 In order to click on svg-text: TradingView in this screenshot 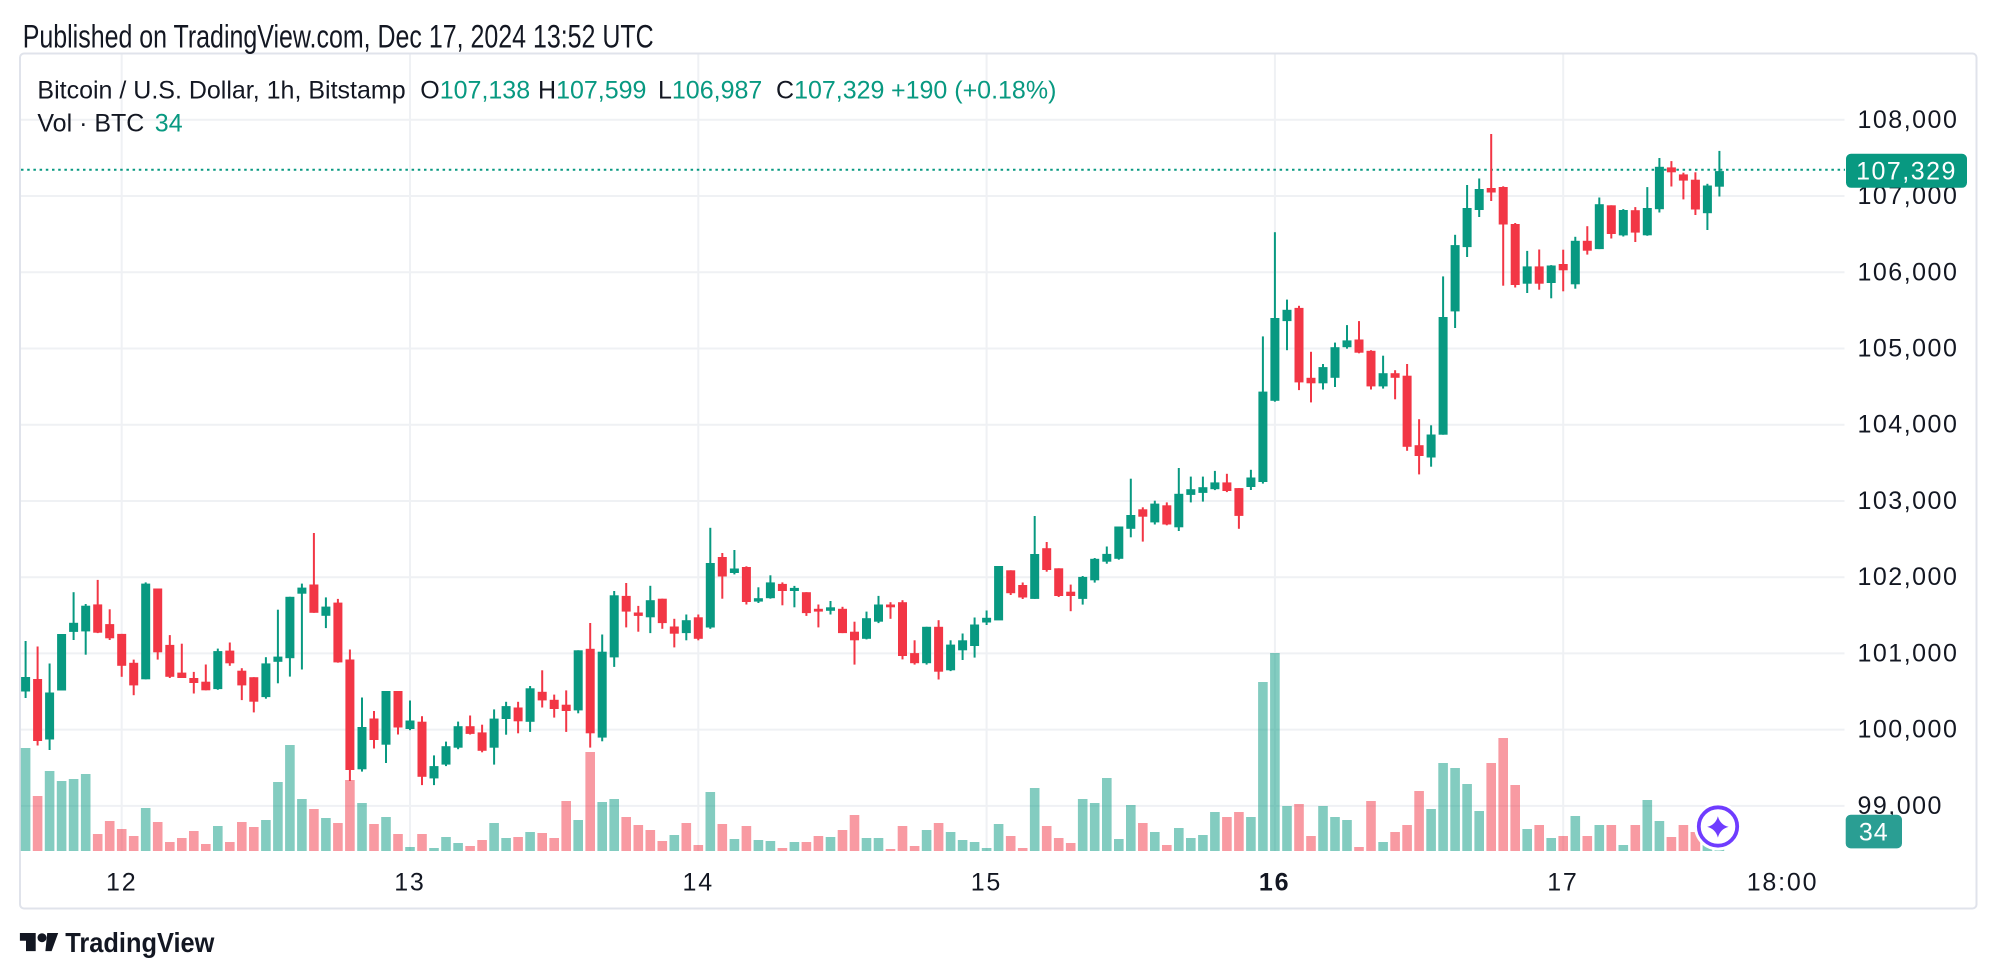, I will do `click(139, 942)`.